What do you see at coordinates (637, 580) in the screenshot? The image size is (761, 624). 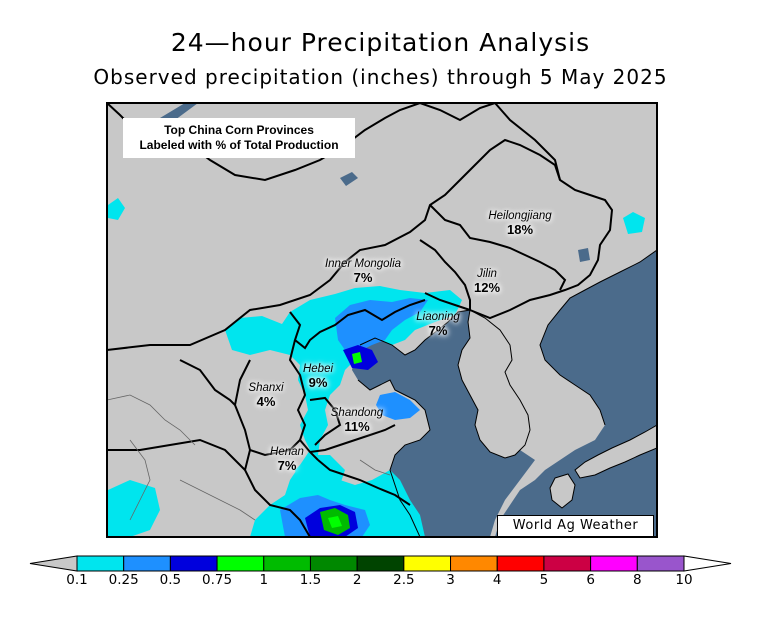 I see `colorbar-tick-label: 8` at bounding box center [637, 580].